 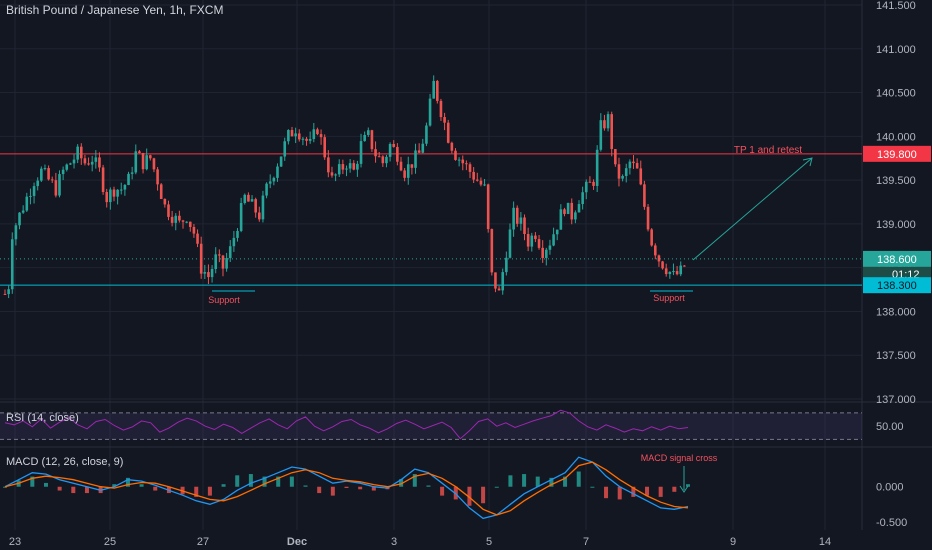 What do you see at coordinates (669, 298) in the screenshot?
I see `support-label-right: Support` at bounding box center [669, 298].